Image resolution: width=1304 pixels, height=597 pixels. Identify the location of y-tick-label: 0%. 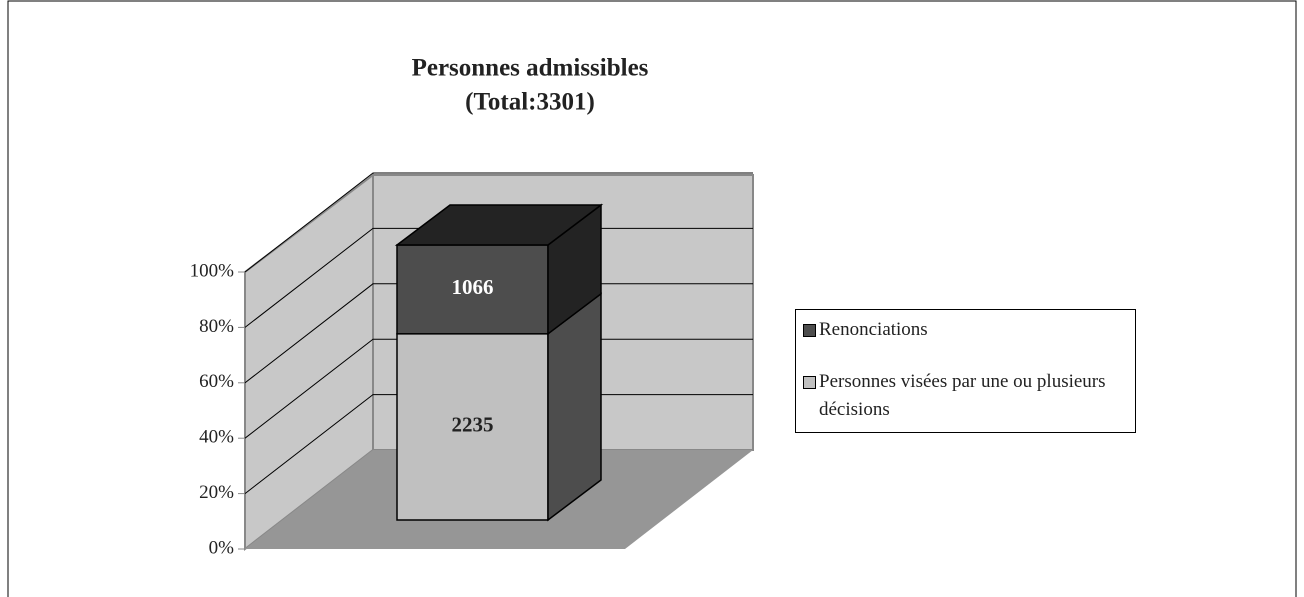
(222, 547).